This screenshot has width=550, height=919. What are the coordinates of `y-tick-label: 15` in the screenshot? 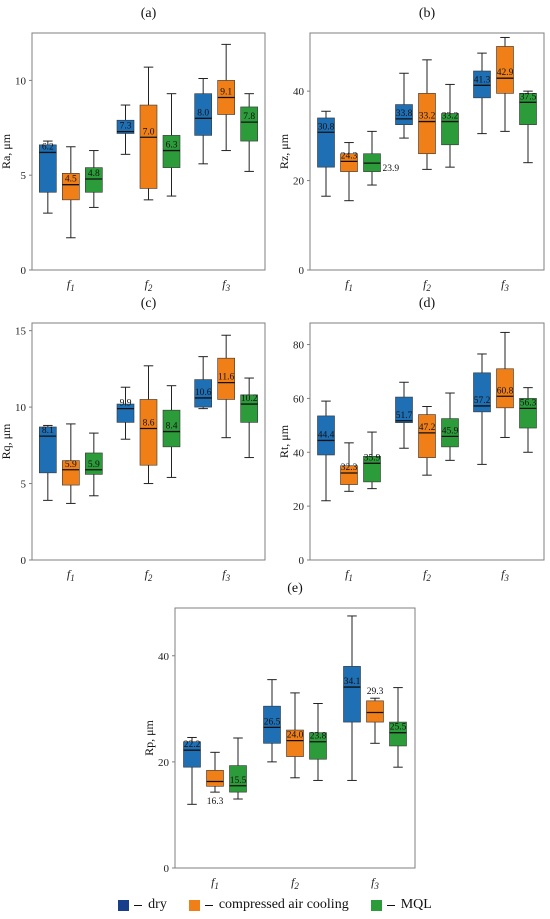 It's located at (21, 332).